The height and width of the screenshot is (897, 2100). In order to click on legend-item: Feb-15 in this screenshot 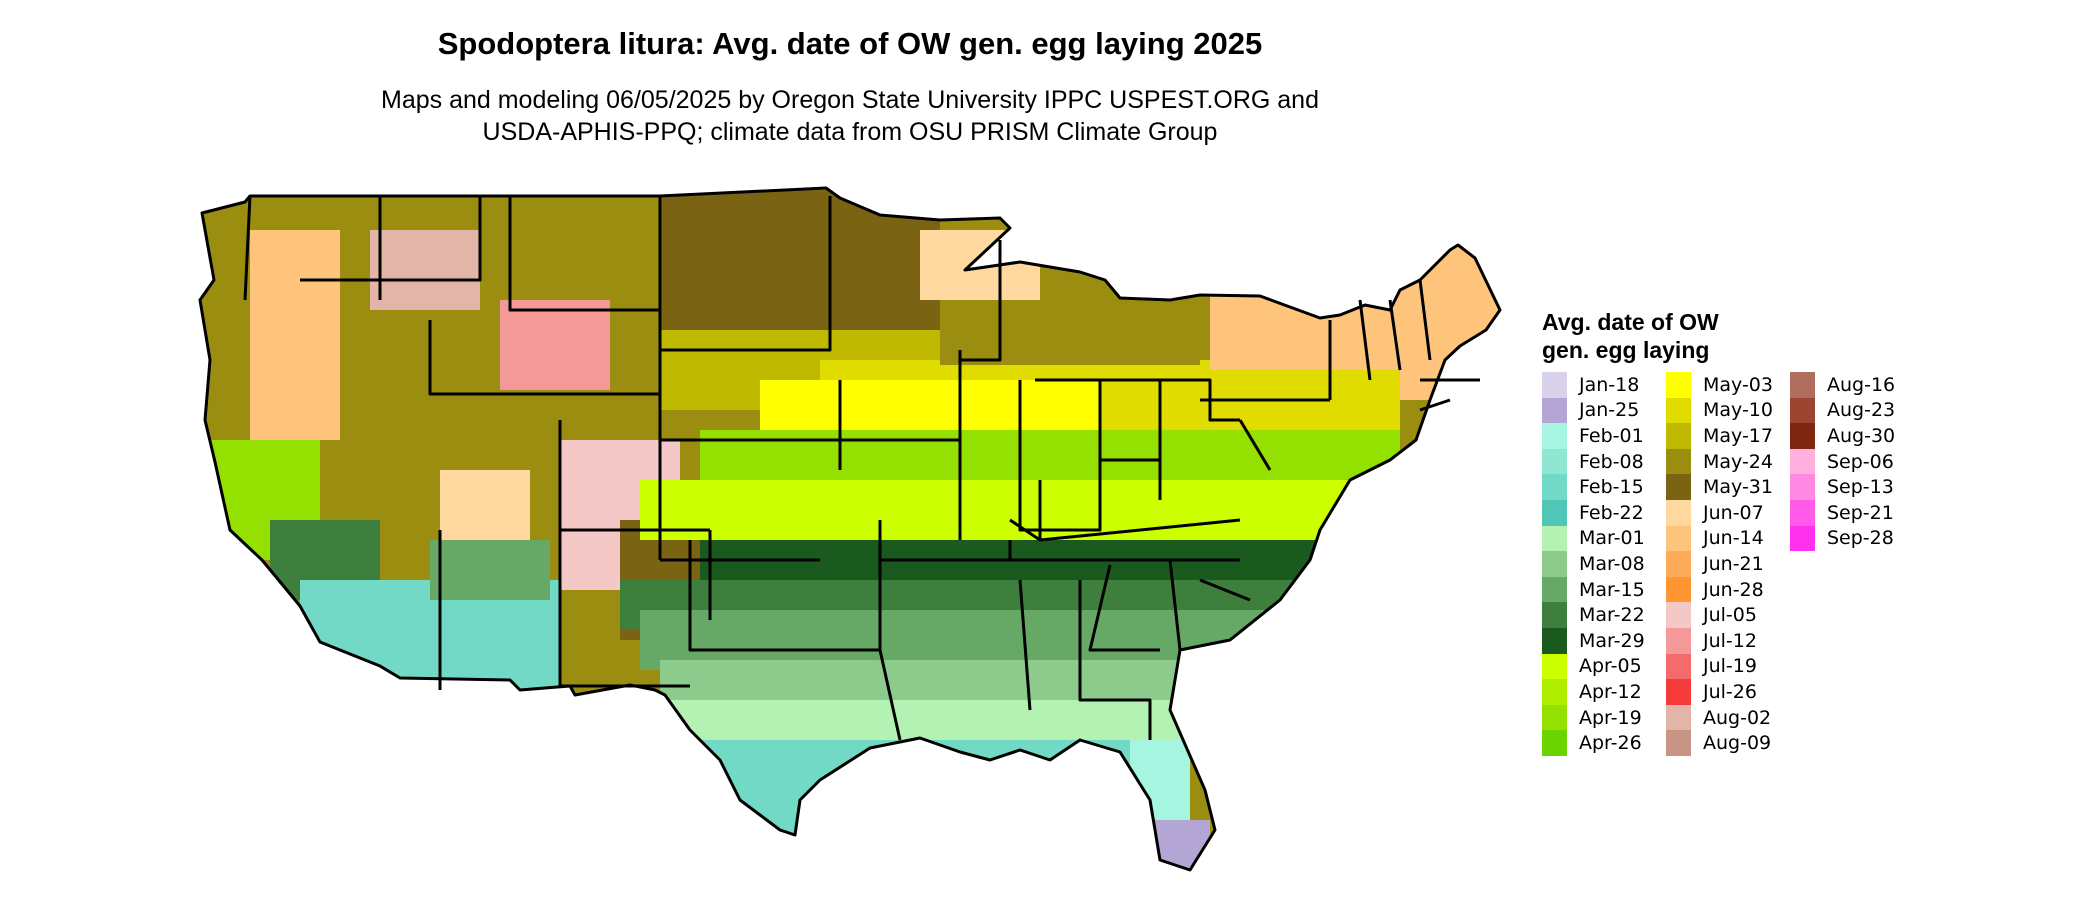, I will do `click(1604, 487)`.